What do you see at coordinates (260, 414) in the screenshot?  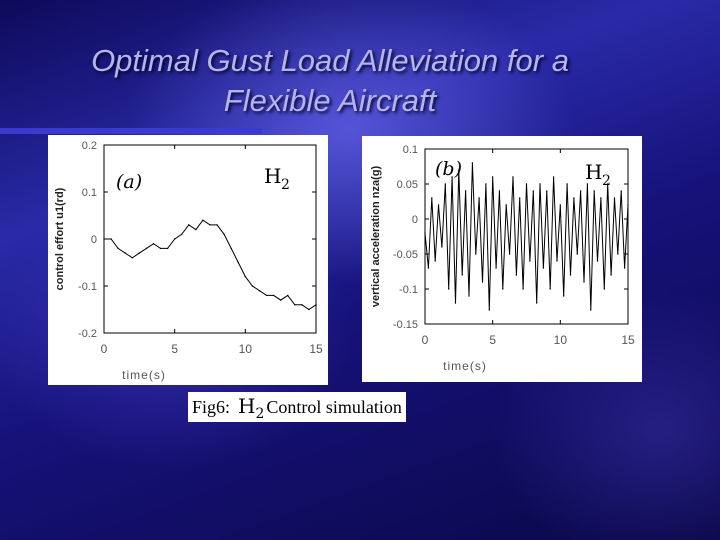 I see `caption-subscript: 2` at bounding box center [260, 414].